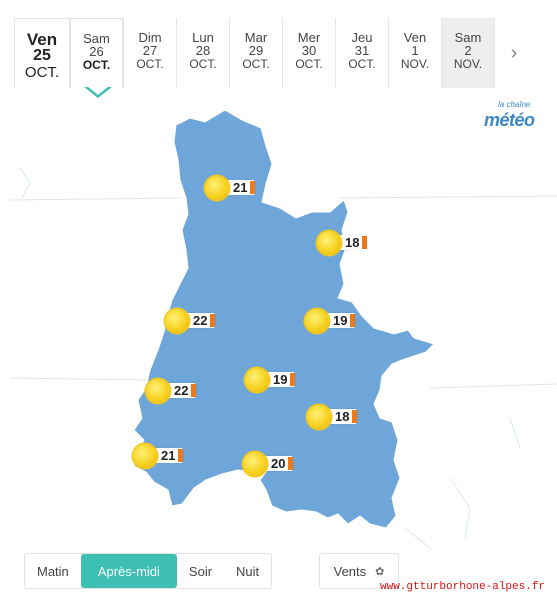  What do you see at coordinates (203, 37) in the screenshot?
I see `date-day-name: Lun` at bounding box center [203, 37].